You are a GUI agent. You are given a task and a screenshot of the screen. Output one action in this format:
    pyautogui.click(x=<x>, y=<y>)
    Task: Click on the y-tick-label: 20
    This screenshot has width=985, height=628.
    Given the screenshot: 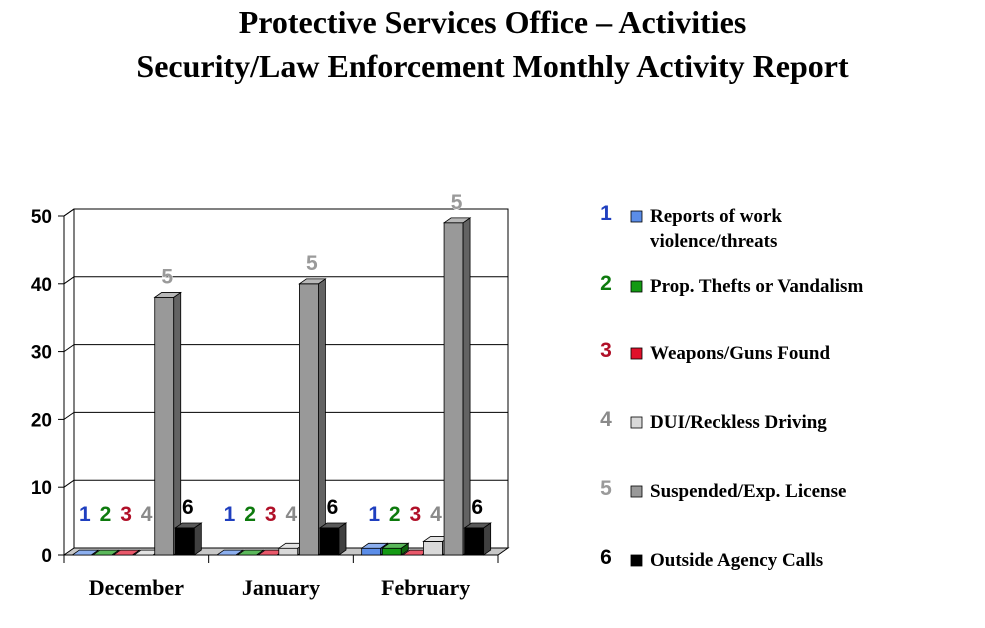 What is the action you would take?
    pyautogui.click(x=41, y=420)
    